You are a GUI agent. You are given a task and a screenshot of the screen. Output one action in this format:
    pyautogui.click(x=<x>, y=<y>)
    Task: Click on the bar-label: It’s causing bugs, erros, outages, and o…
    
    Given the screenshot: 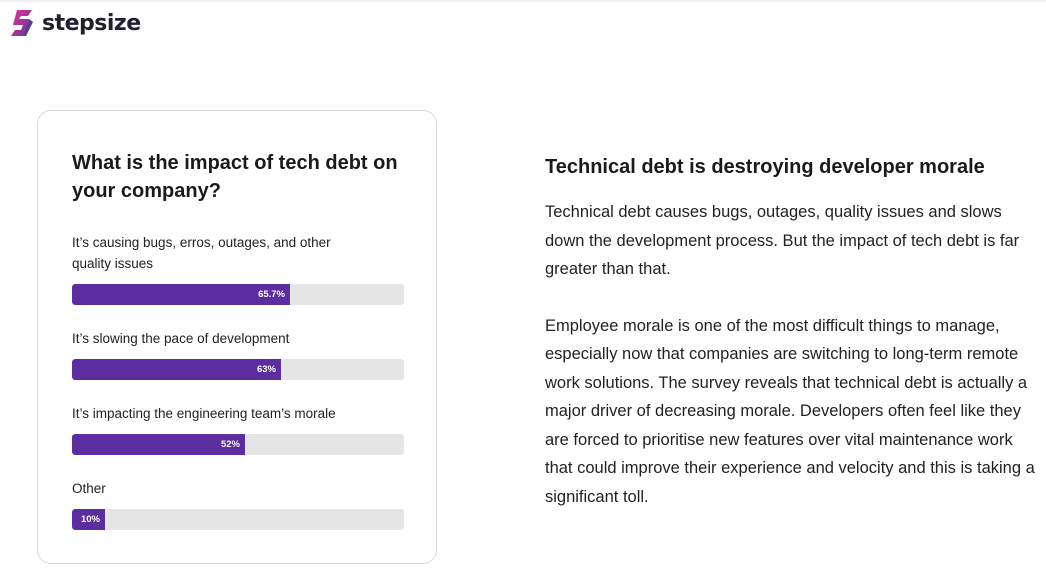 What is the action you would take?
    pyautogui.click(x=201, y=253)
    